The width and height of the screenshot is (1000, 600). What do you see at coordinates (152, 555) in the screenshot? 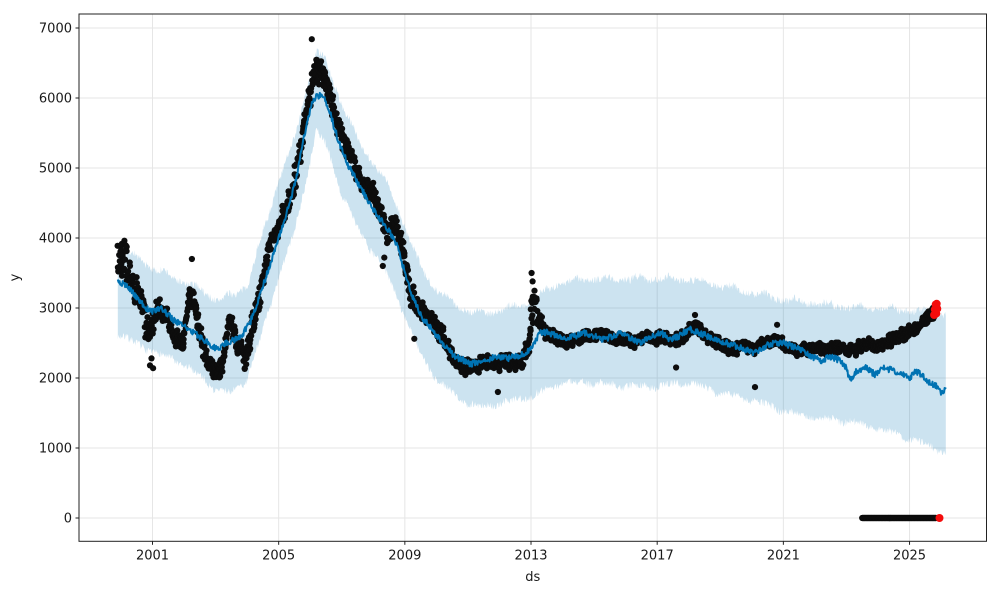
I see `x-tick-label: 2001` at bounding box center [152, 555].